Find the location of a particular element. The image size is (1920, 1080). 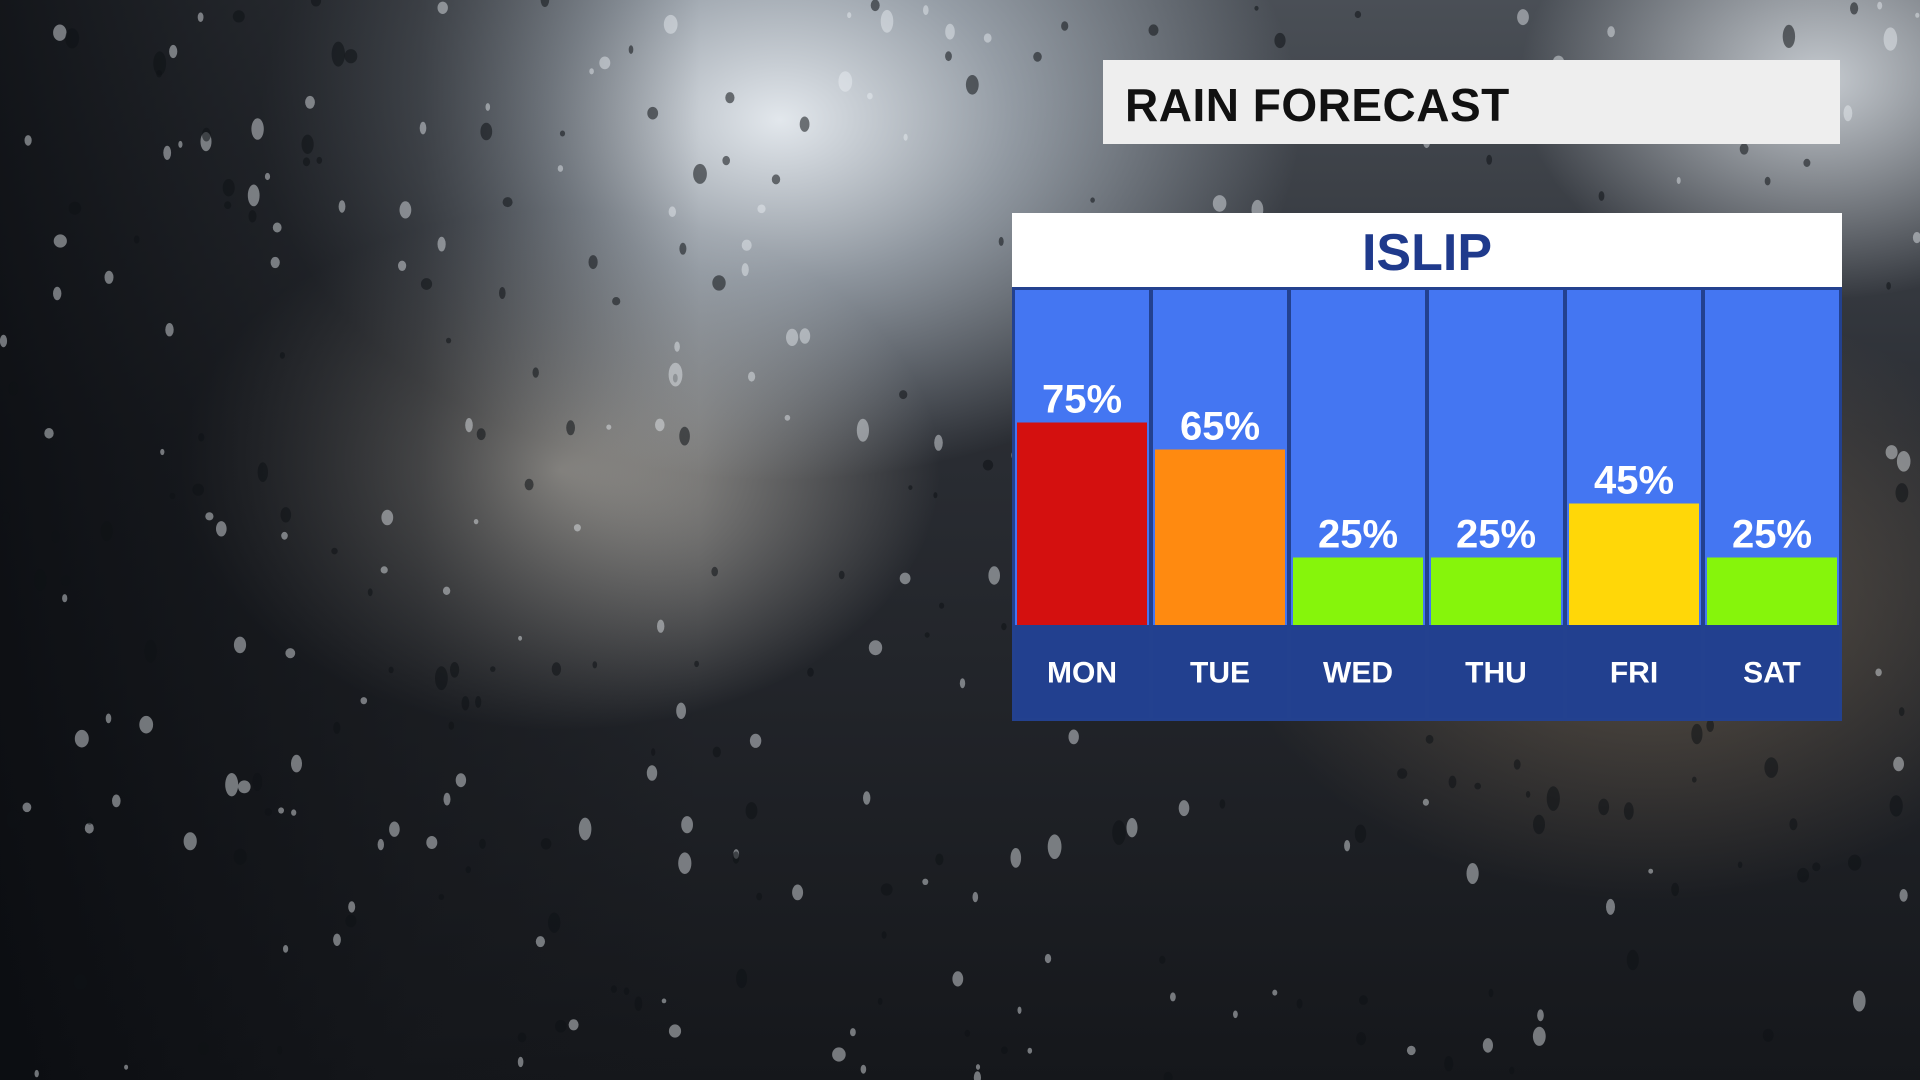

day-label-thu: THU is located at coordinates (1496, 673).